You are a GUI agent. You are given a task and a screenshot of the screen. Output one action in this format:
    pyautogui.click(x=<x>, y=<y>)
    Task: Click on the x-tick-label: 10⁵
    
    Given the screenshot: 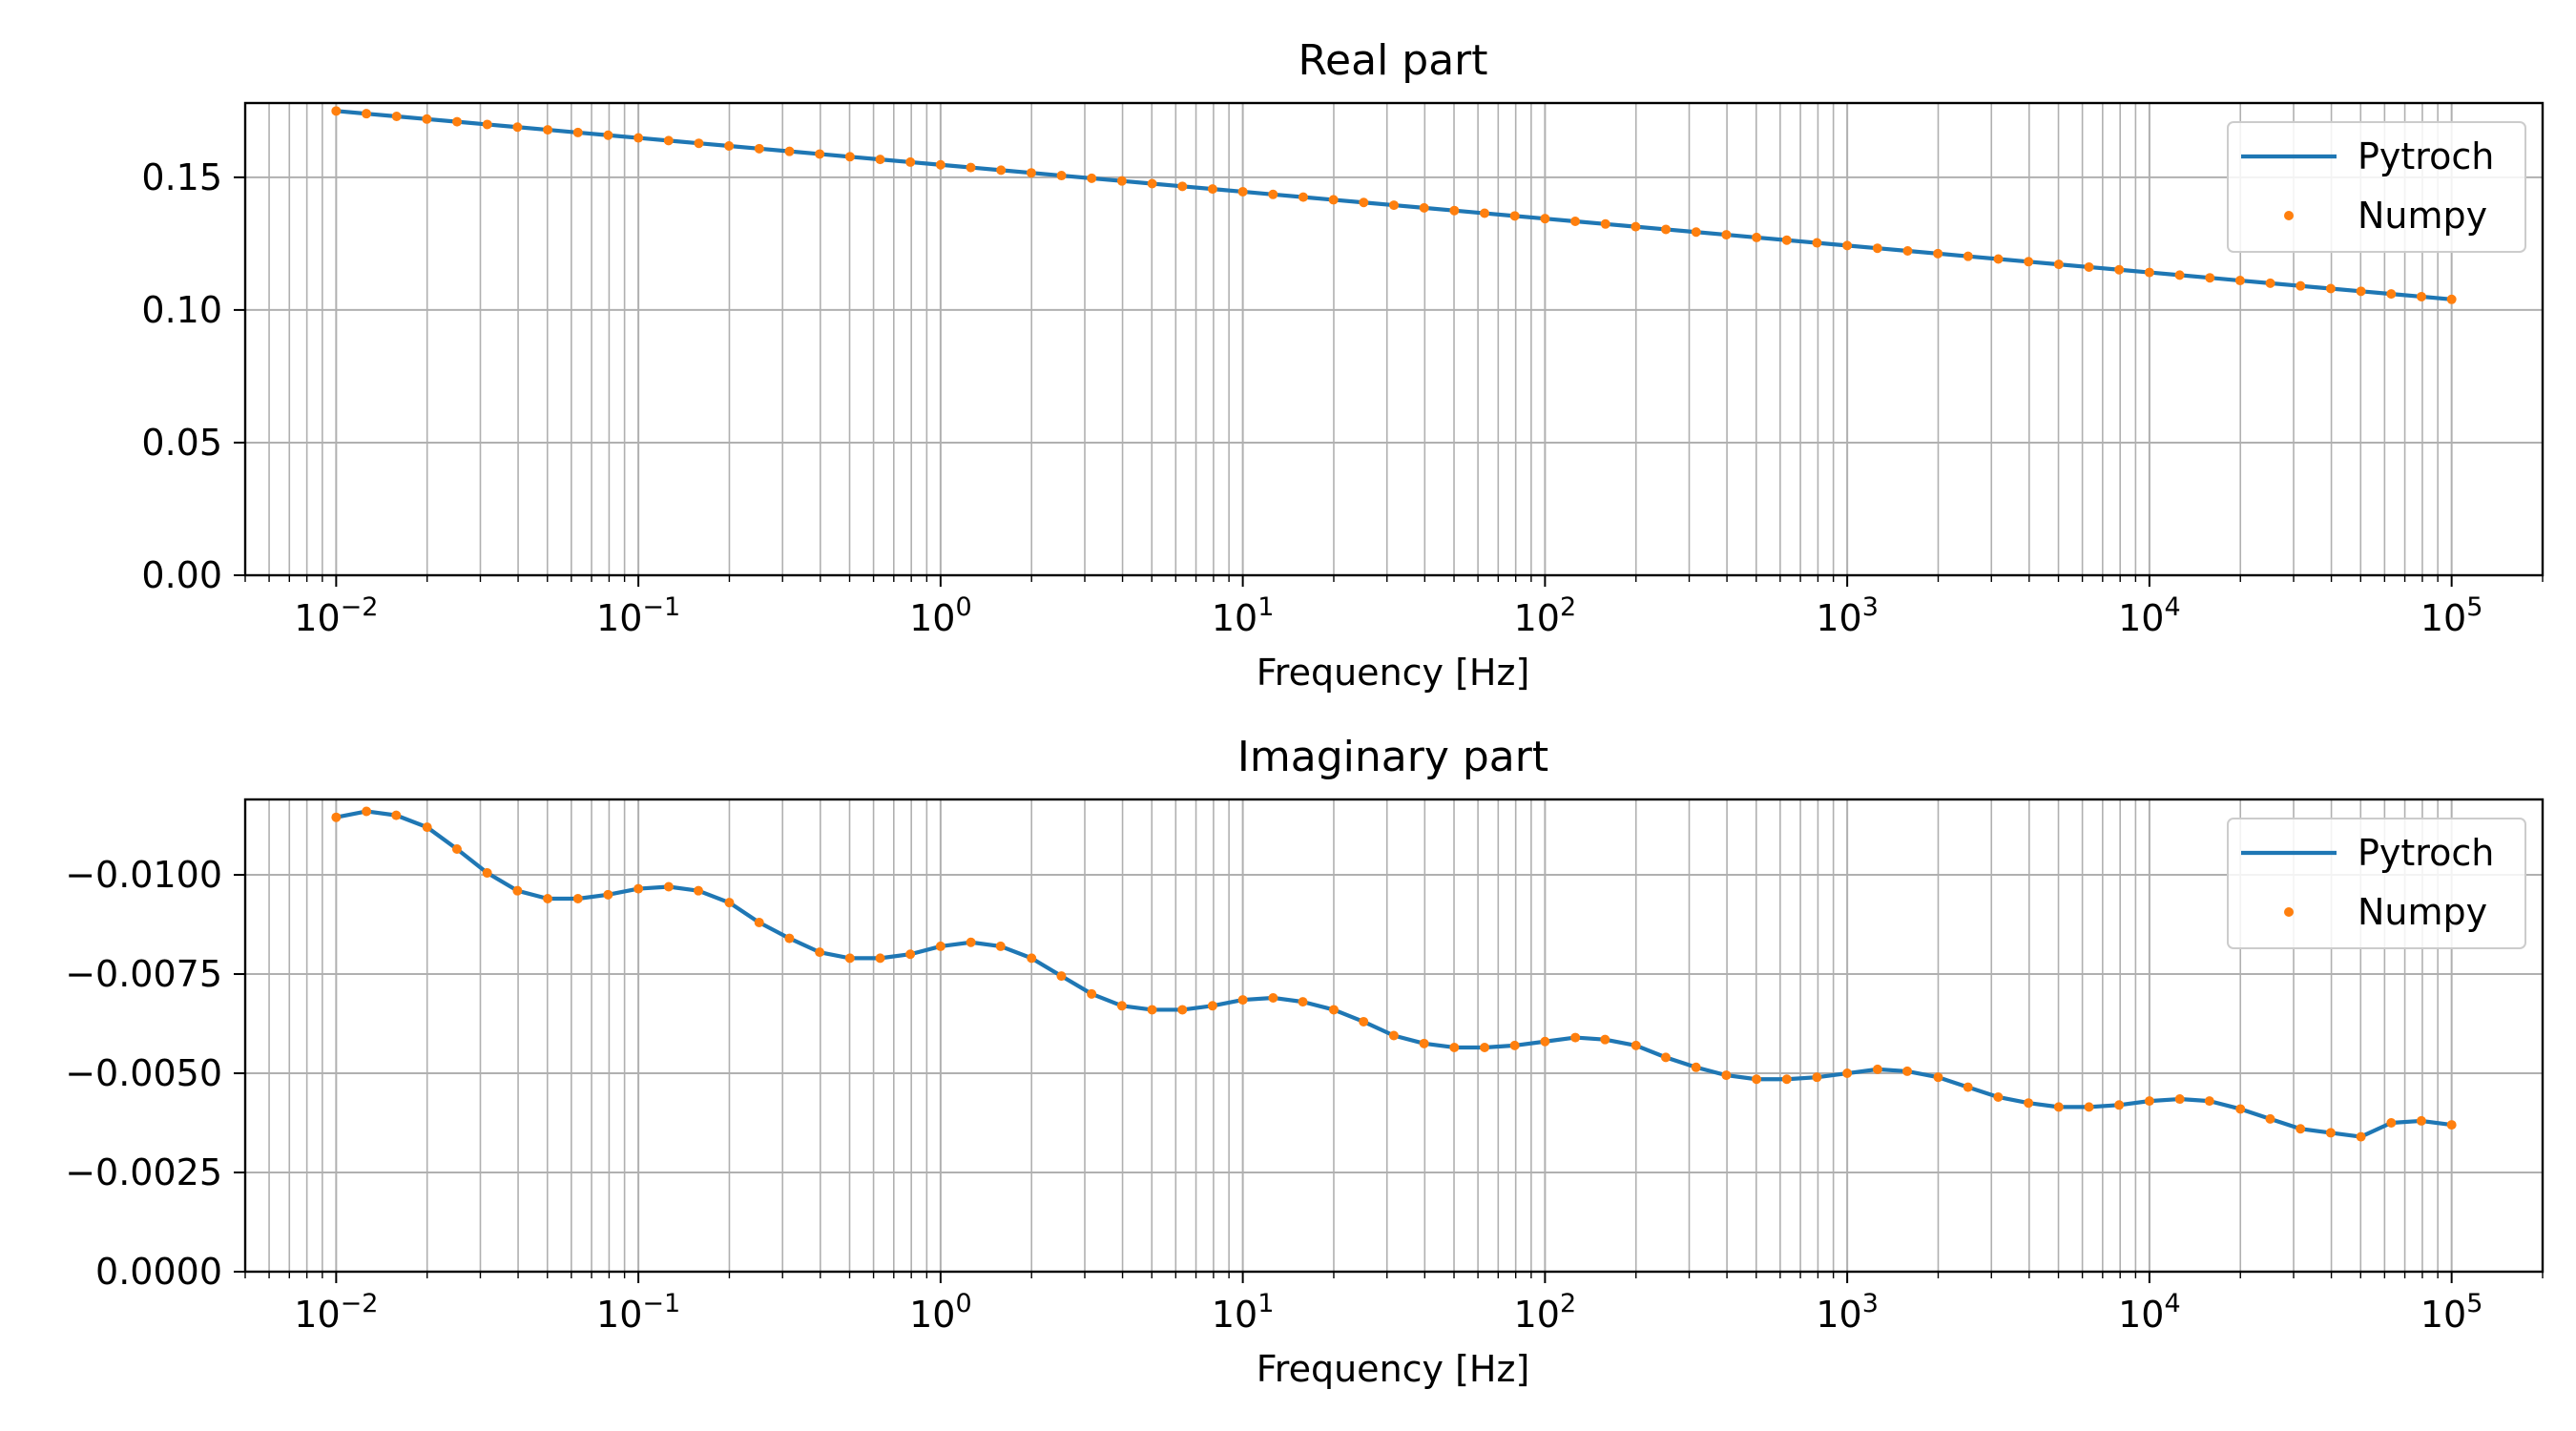 What is the action you would take?
    pyautogui.click(x=2451, y=615)
    